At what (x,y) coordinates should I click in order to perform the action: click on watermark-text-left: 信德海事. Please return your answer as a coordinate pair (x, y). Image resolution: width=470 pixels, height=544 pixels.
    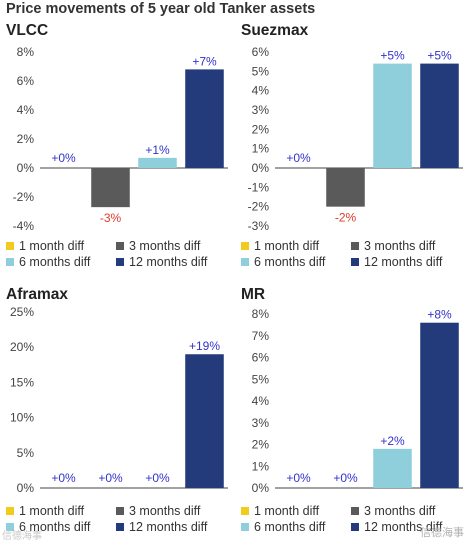
    Looking at the image, I should click on (22, 536).